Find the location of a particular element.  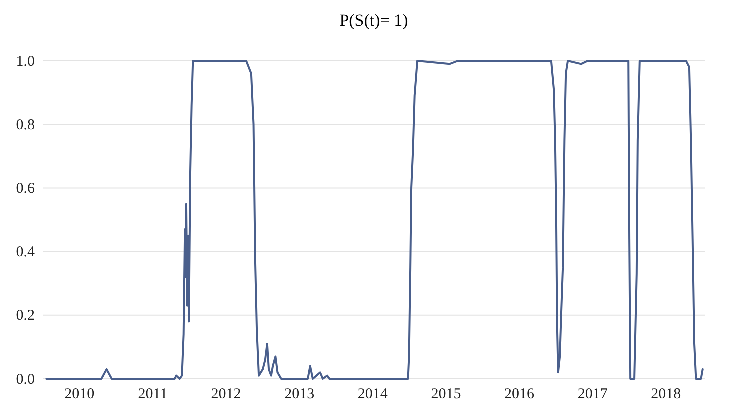

x-tick-label: 2017 is located at coordinates (593, 394).